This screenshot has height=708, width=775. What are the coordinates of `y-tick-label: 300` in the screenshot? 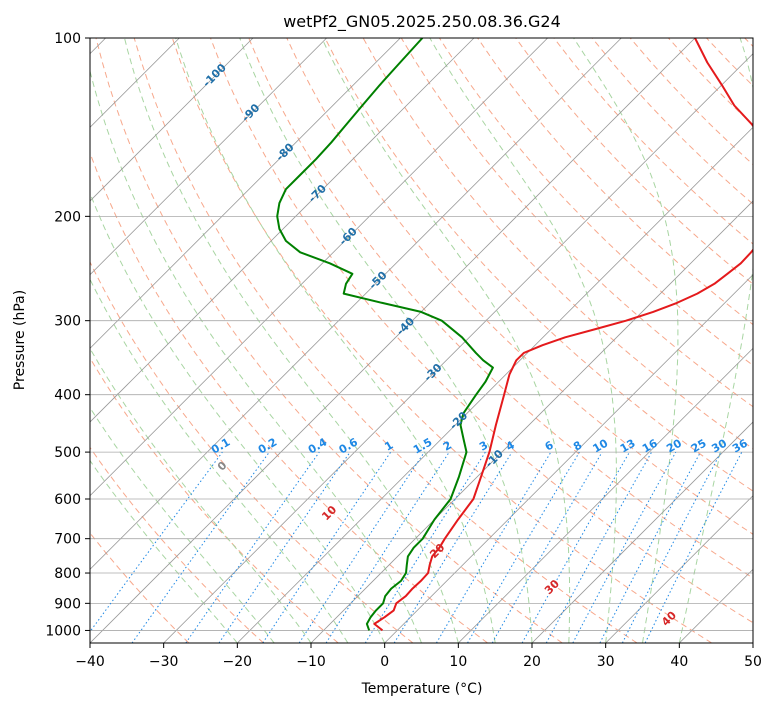 It's located at (67, 322).